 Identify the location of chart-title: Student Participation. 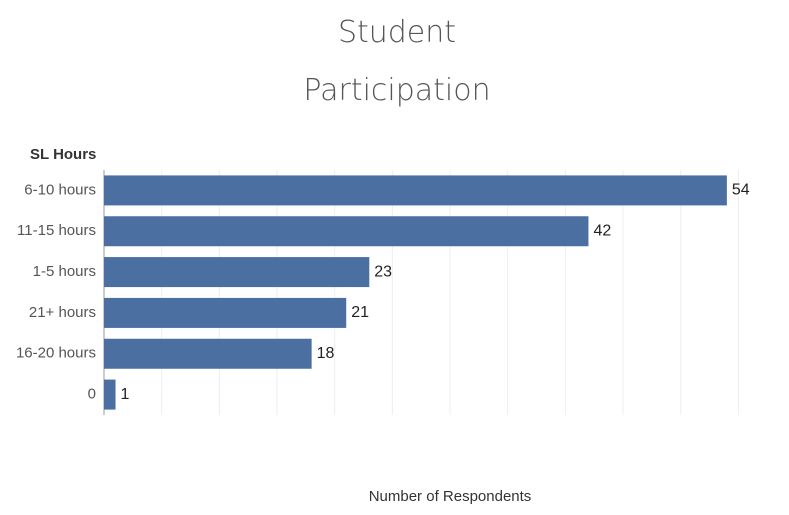
(397, 61).